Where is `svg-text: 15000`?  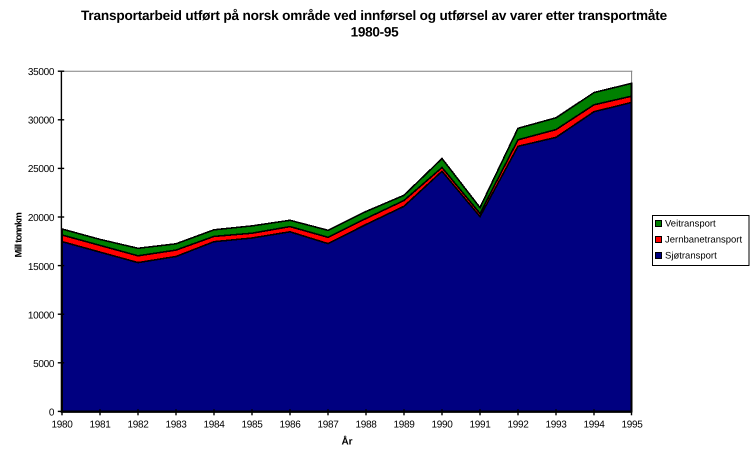 svg-text: 15000 is located at coordinates (41, 267).